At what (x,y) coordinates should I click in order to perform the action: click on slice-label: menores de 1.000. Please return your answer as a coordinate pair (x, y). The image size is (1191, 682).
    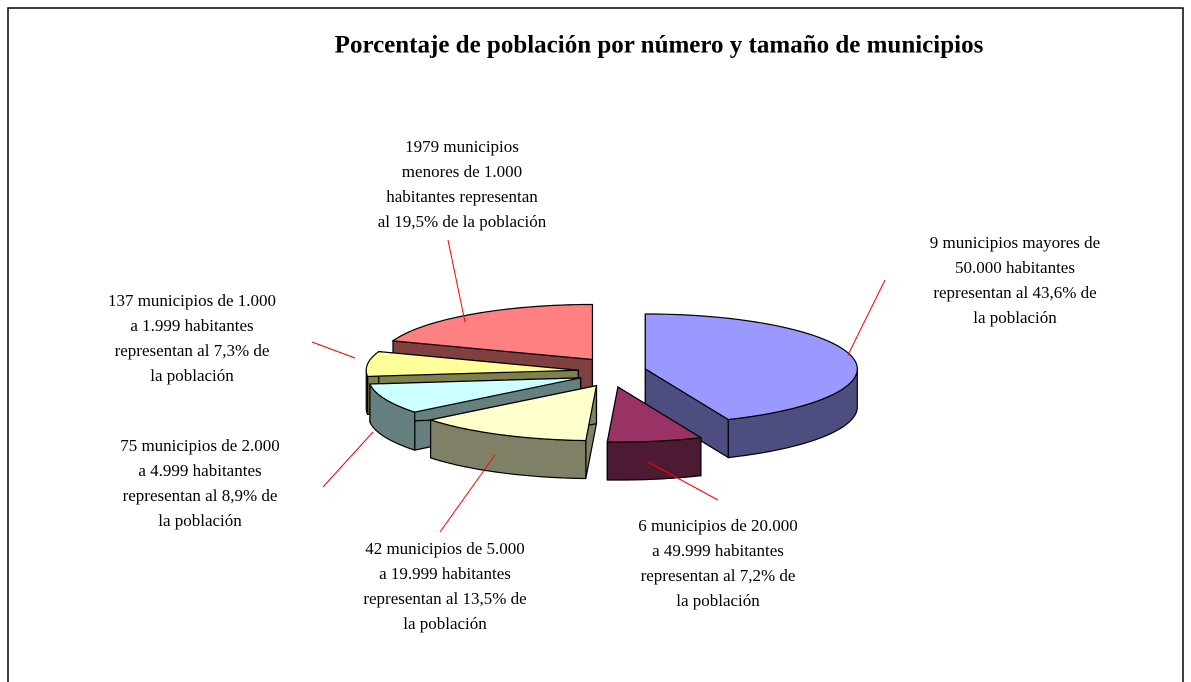
    Looking at the image, I should click on (462, 171).